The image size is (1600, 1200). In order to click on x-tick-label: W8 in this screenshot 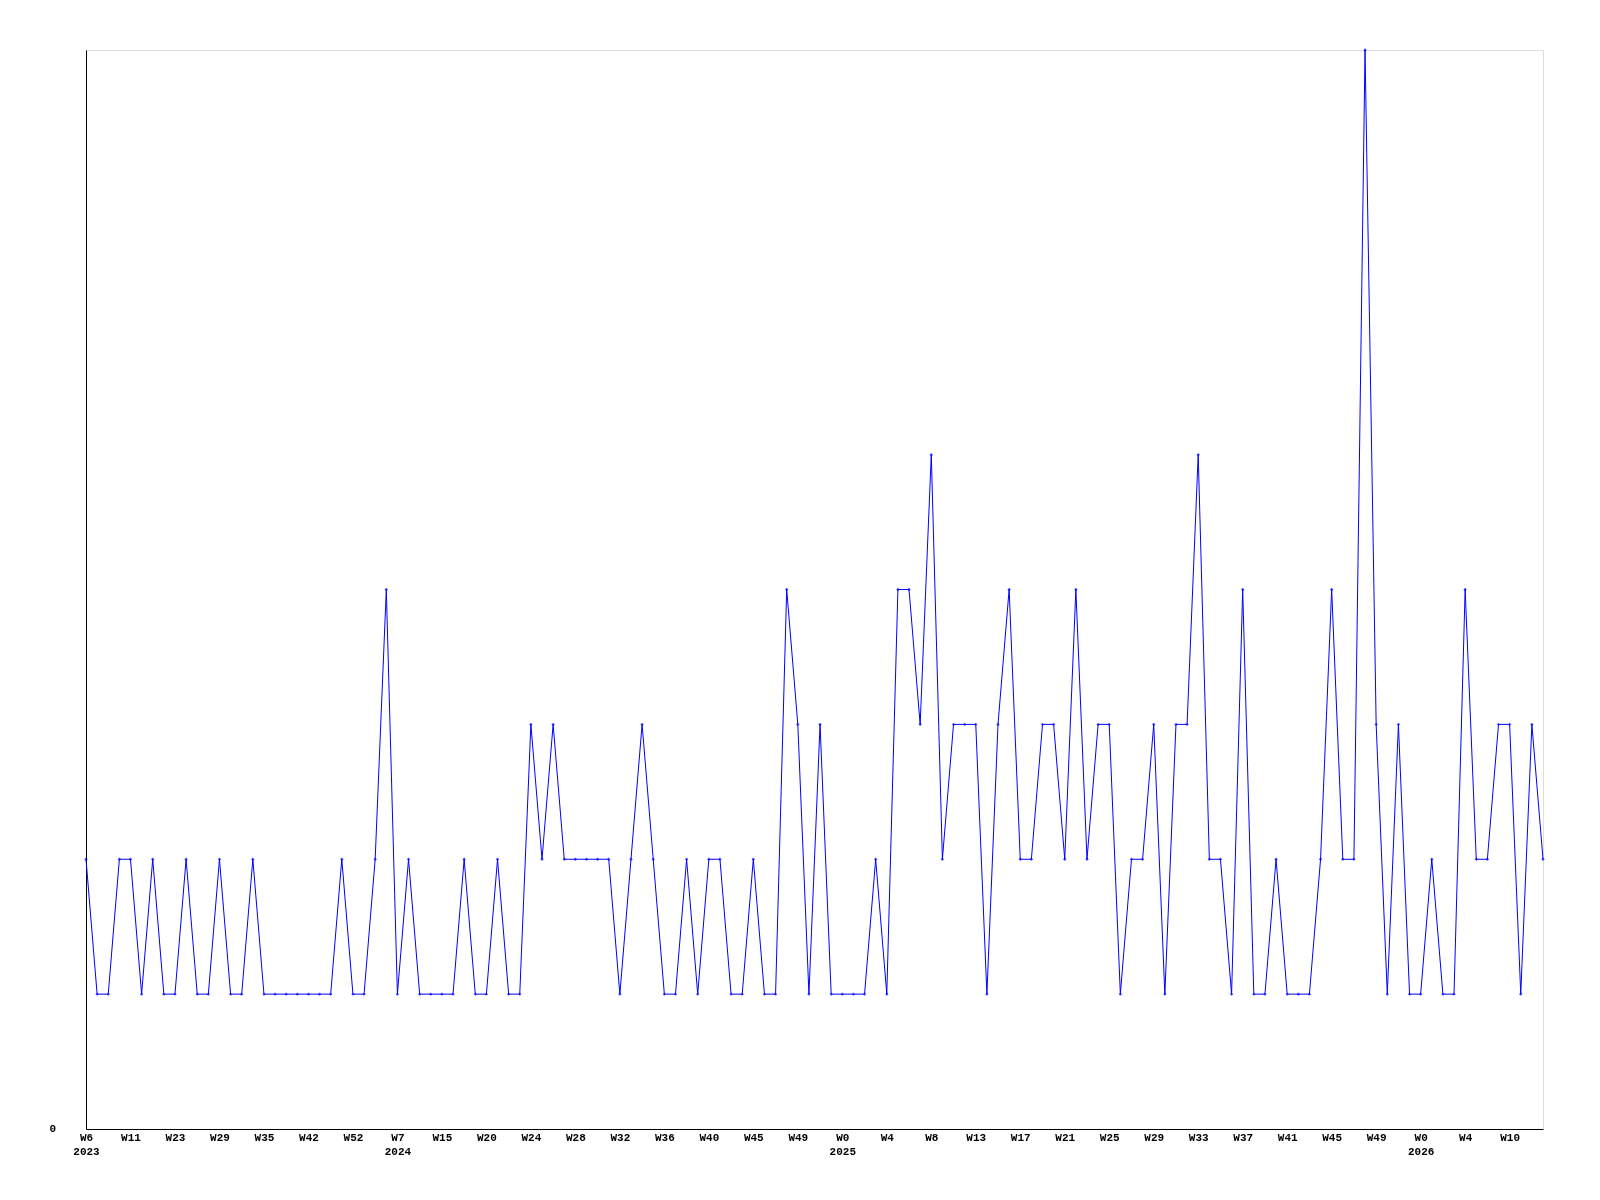, I will do `click(932, 1137)`.